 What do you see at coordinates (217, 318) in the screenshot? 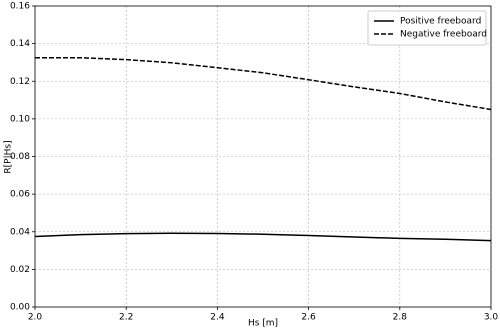
I see `x-tick-label: 2.4` at bounding box center [217, 318].